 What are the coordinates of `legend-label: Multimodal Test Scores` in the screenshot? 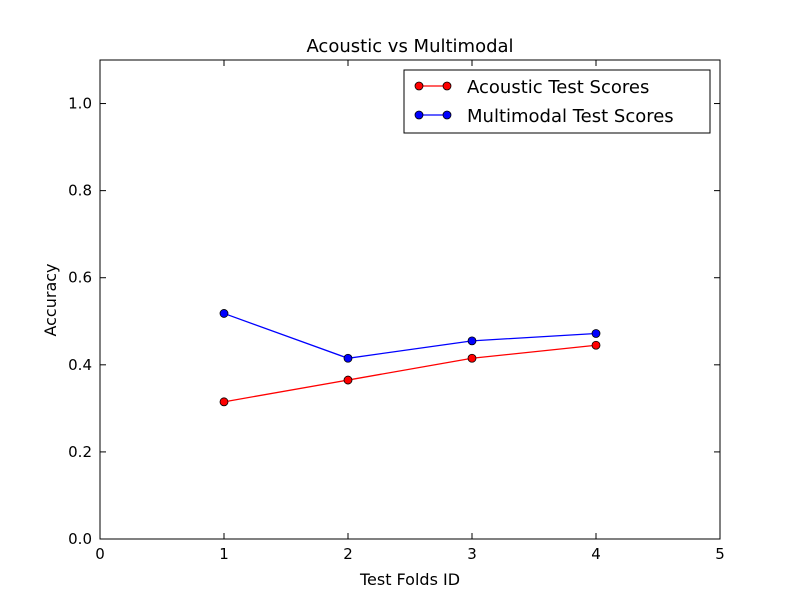 It's located at (570, 116).